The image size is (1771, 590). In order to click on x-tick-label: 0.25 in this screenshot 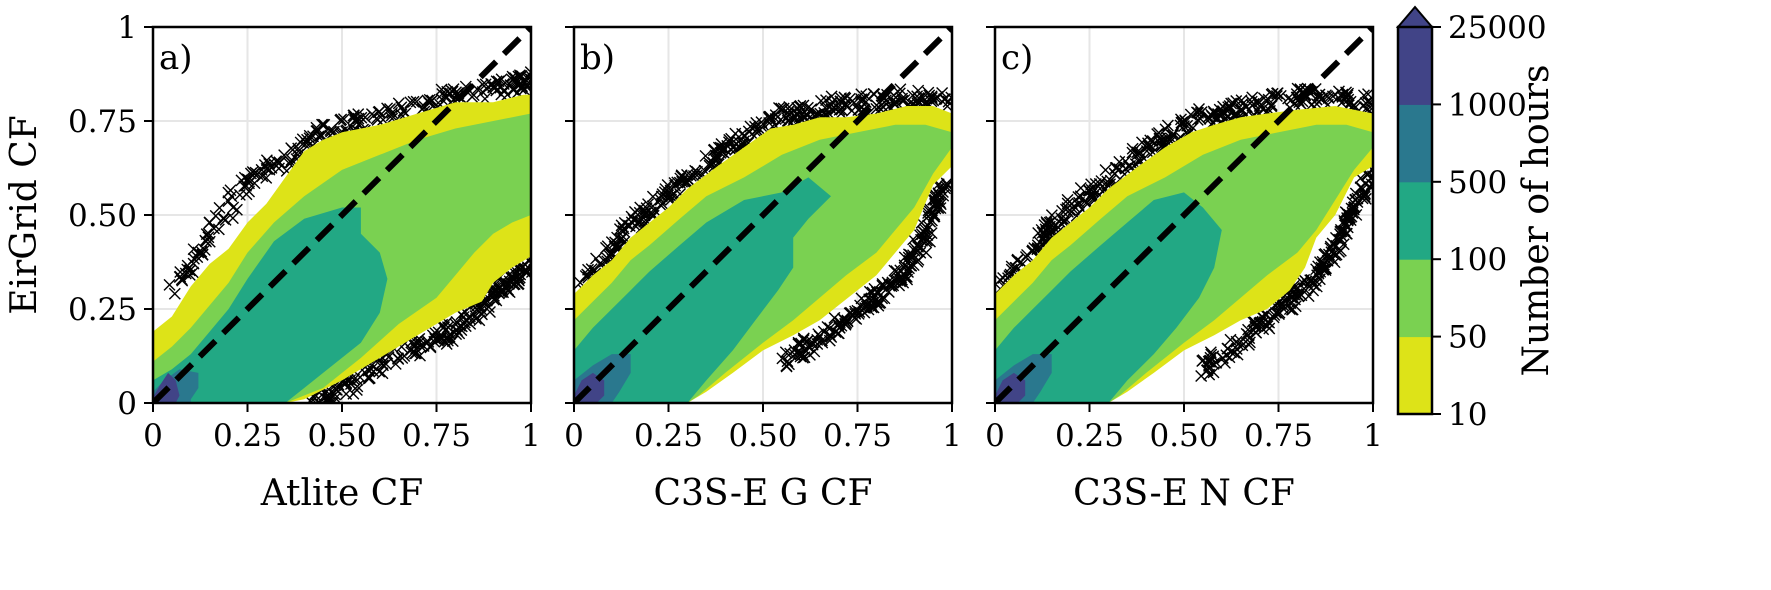, I will do `click(1089, 436)`.